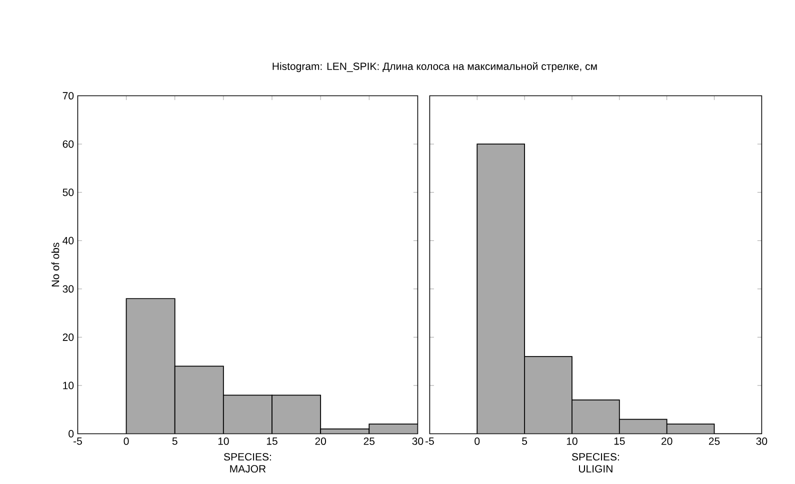 Image resolution: width=795 pixels, height=484 pixels. I want to click on x-axis-title: SPECIES: ULIGIN, so click(595, 463).